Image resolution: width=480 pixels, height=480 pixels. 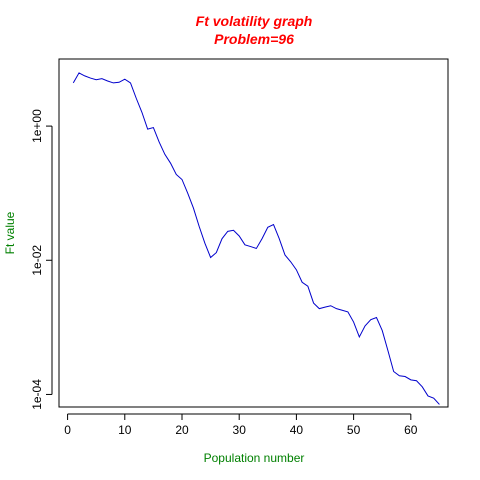 What do you see at coordinates (254, 39) in the screenshot?
I see `chart-subtitle: Problem=96` at bounding box center [254, 39].